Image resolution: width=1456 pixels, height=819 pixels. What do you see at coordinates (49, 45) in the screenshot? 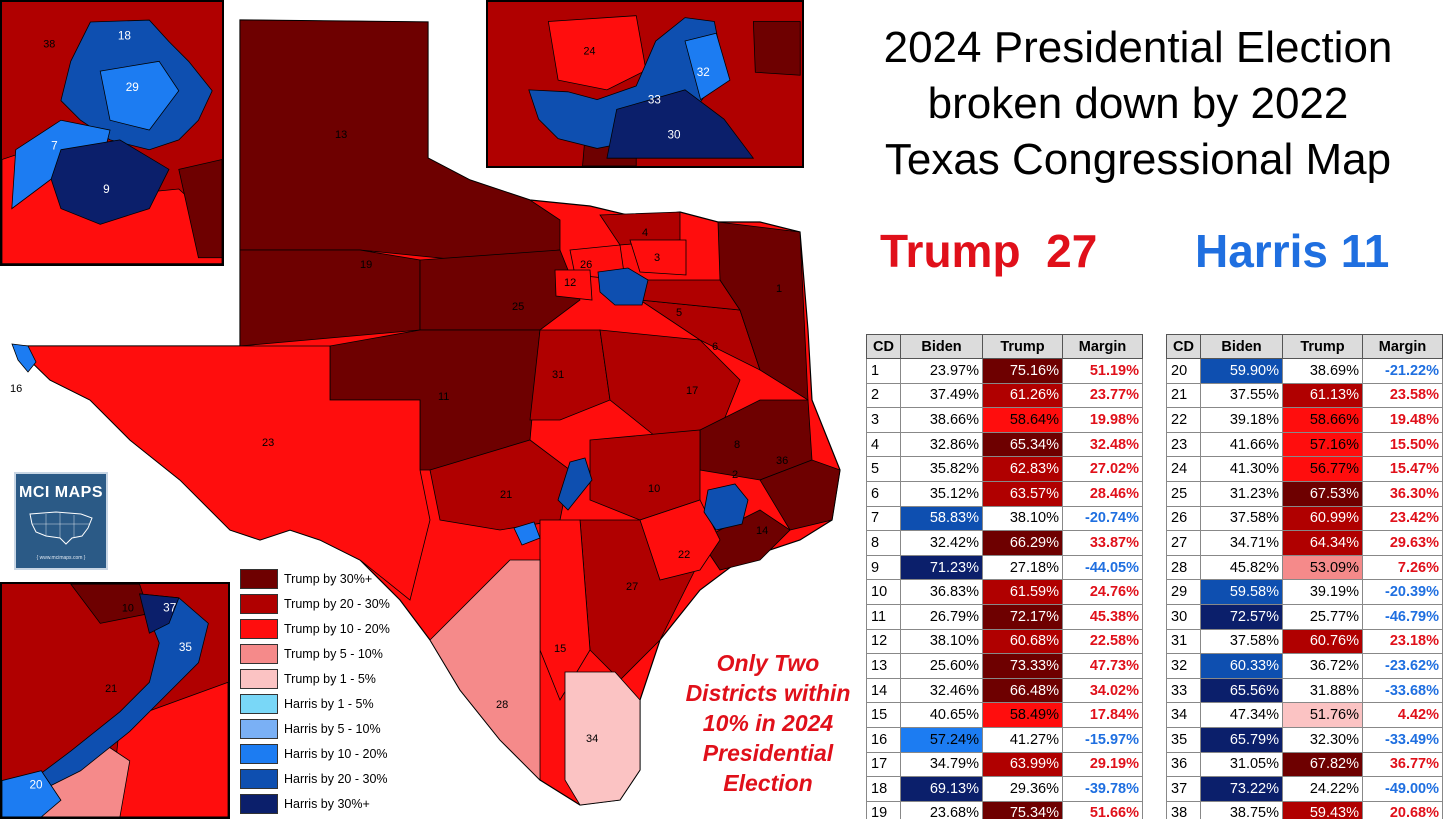
I see `inset-houston-label-38: 38` at bounding box center [49, 45].